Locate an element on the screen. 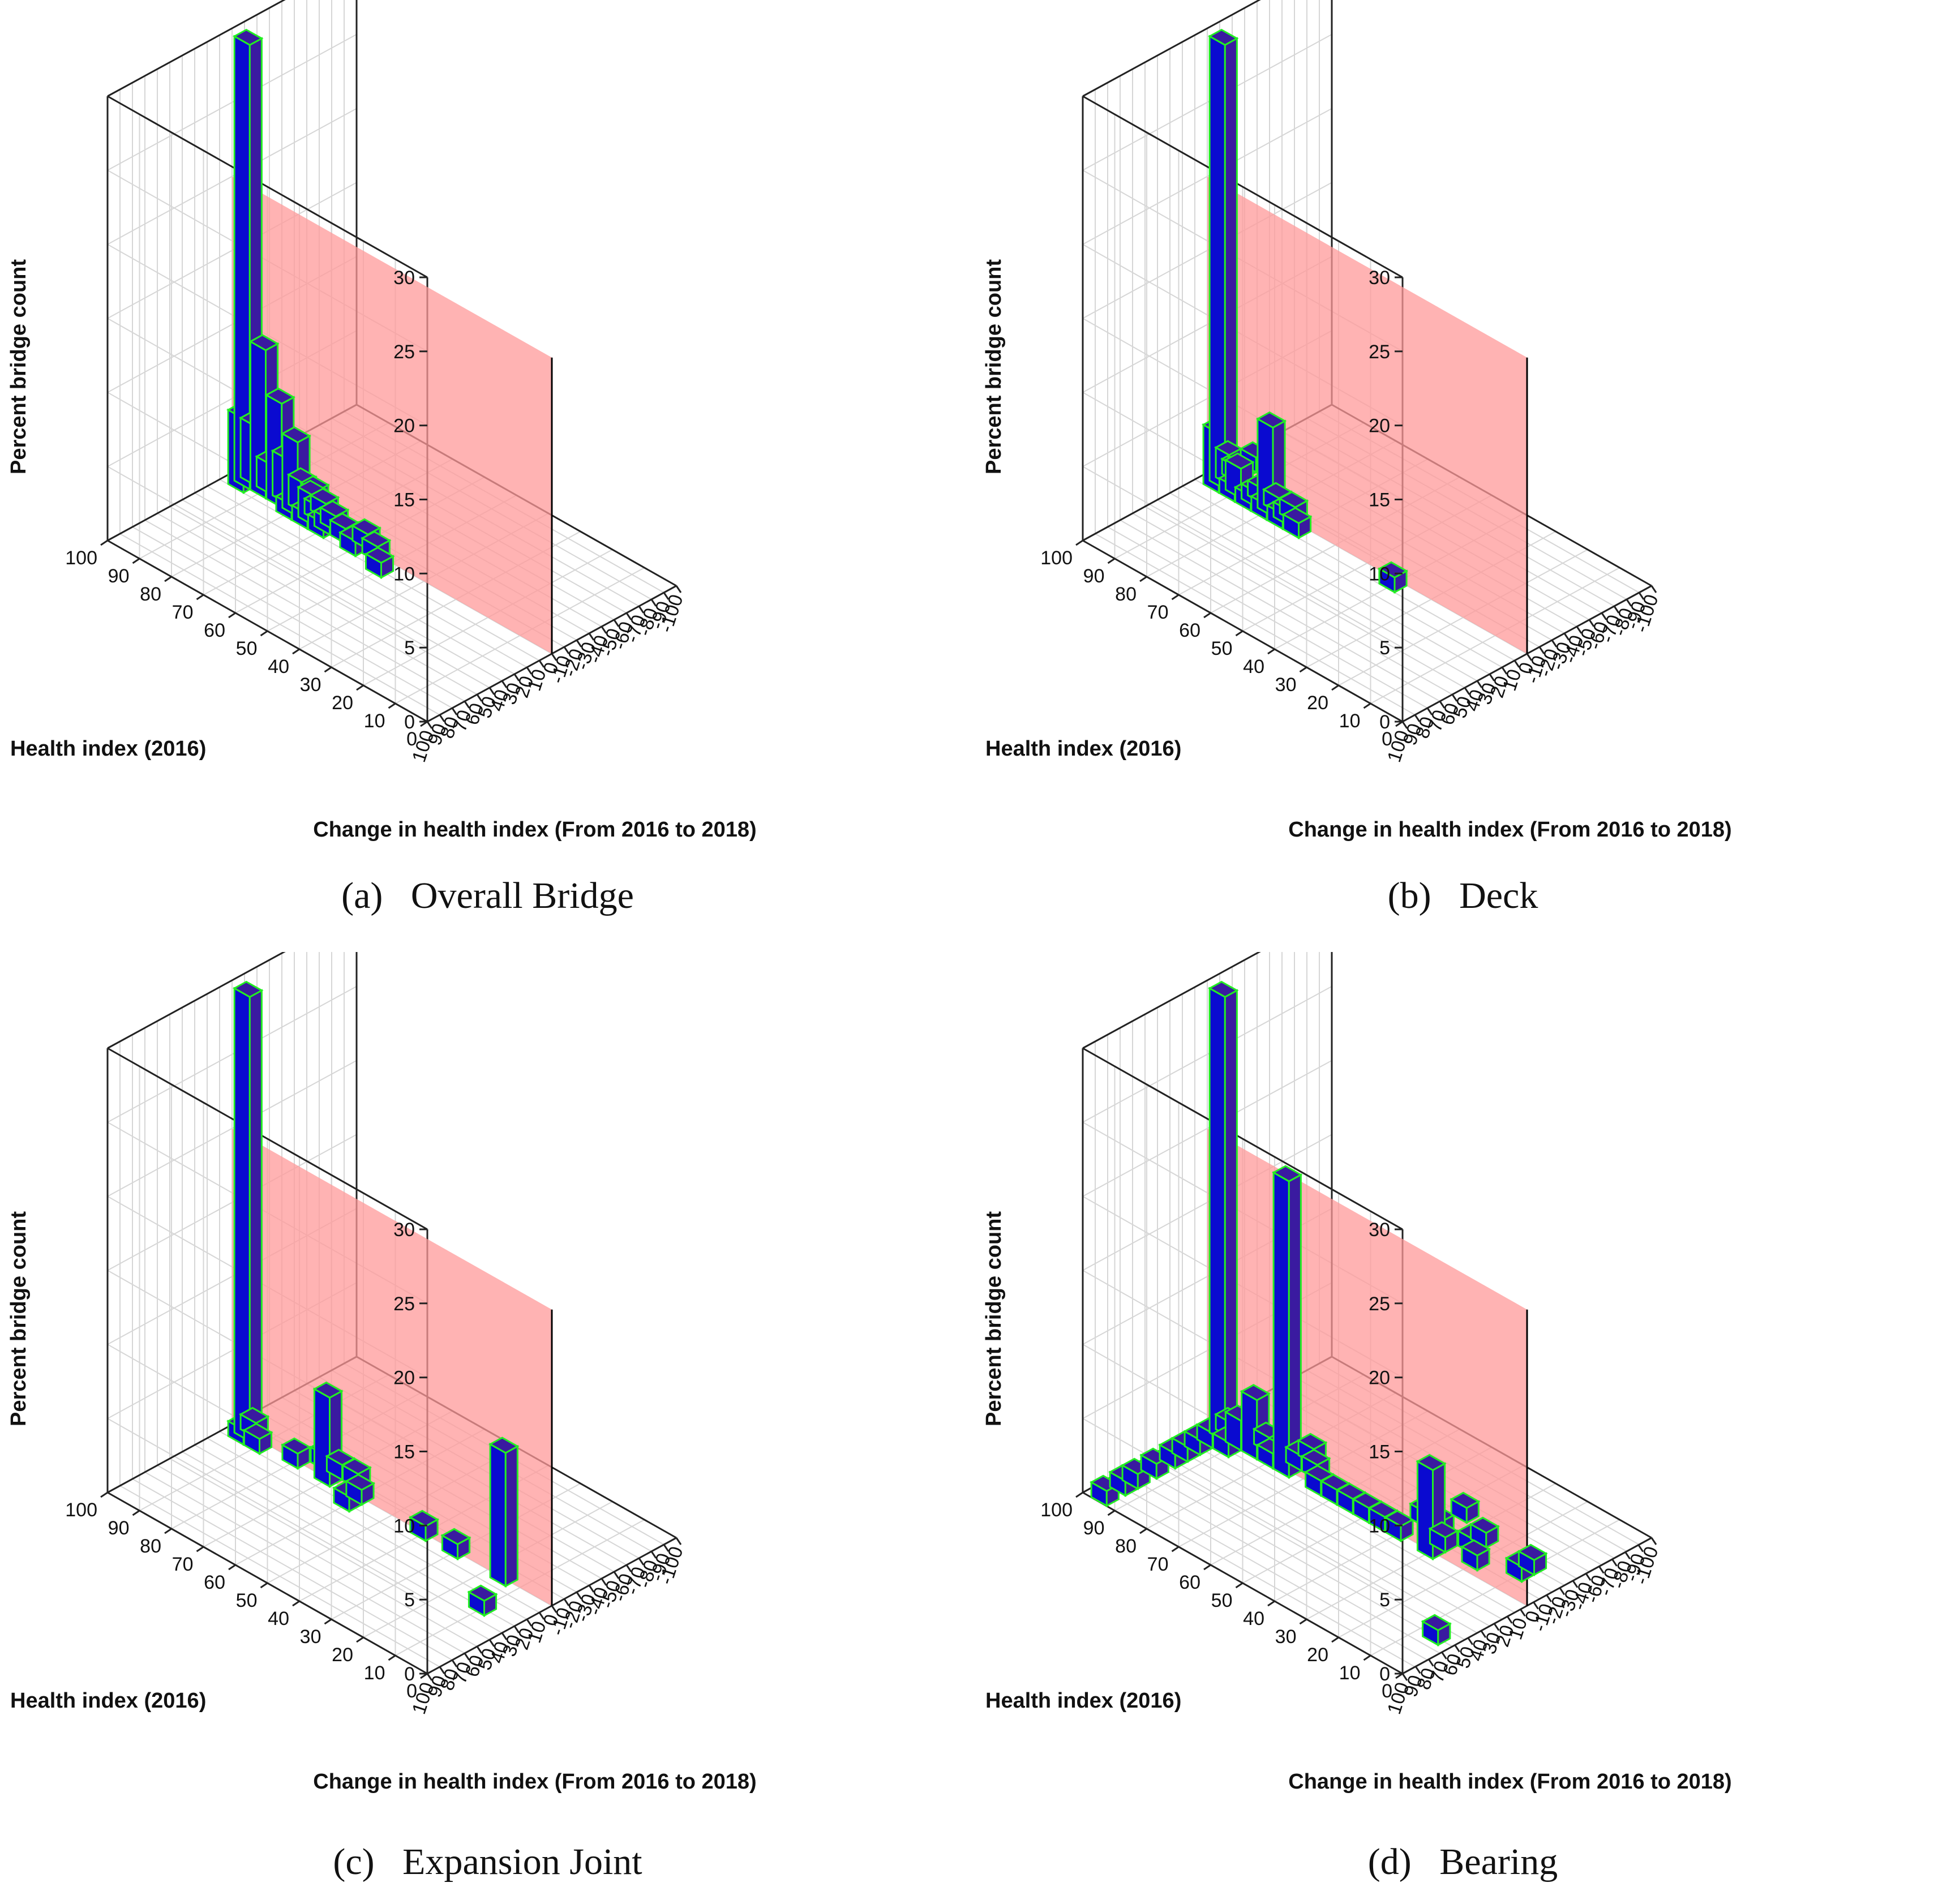  x-tick-label: 10 is located at coordinates (374, 721).